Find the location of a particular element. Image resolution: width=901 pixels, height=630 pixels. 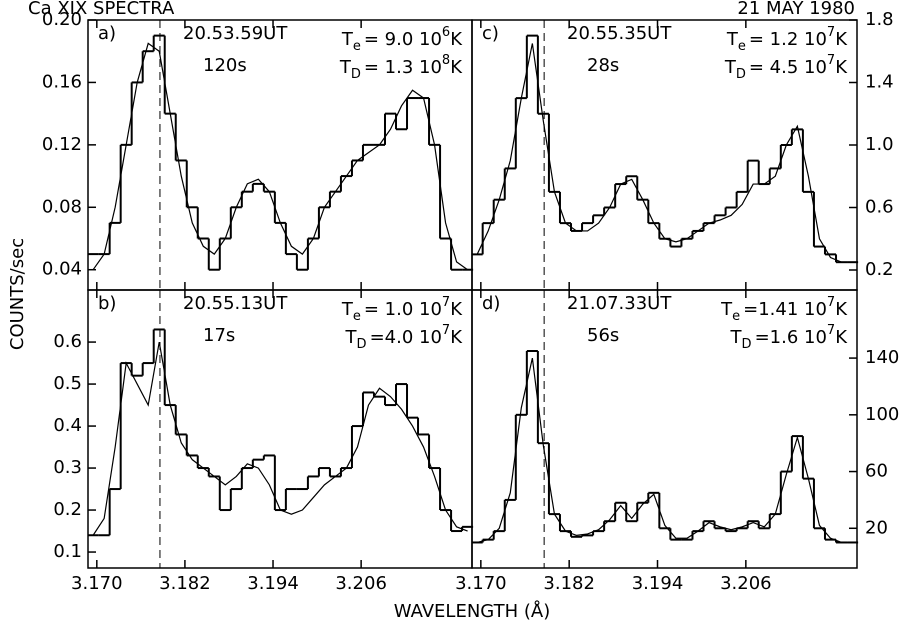

temperature-label: TD =1.6 107K is located at coordinates (789, 337).